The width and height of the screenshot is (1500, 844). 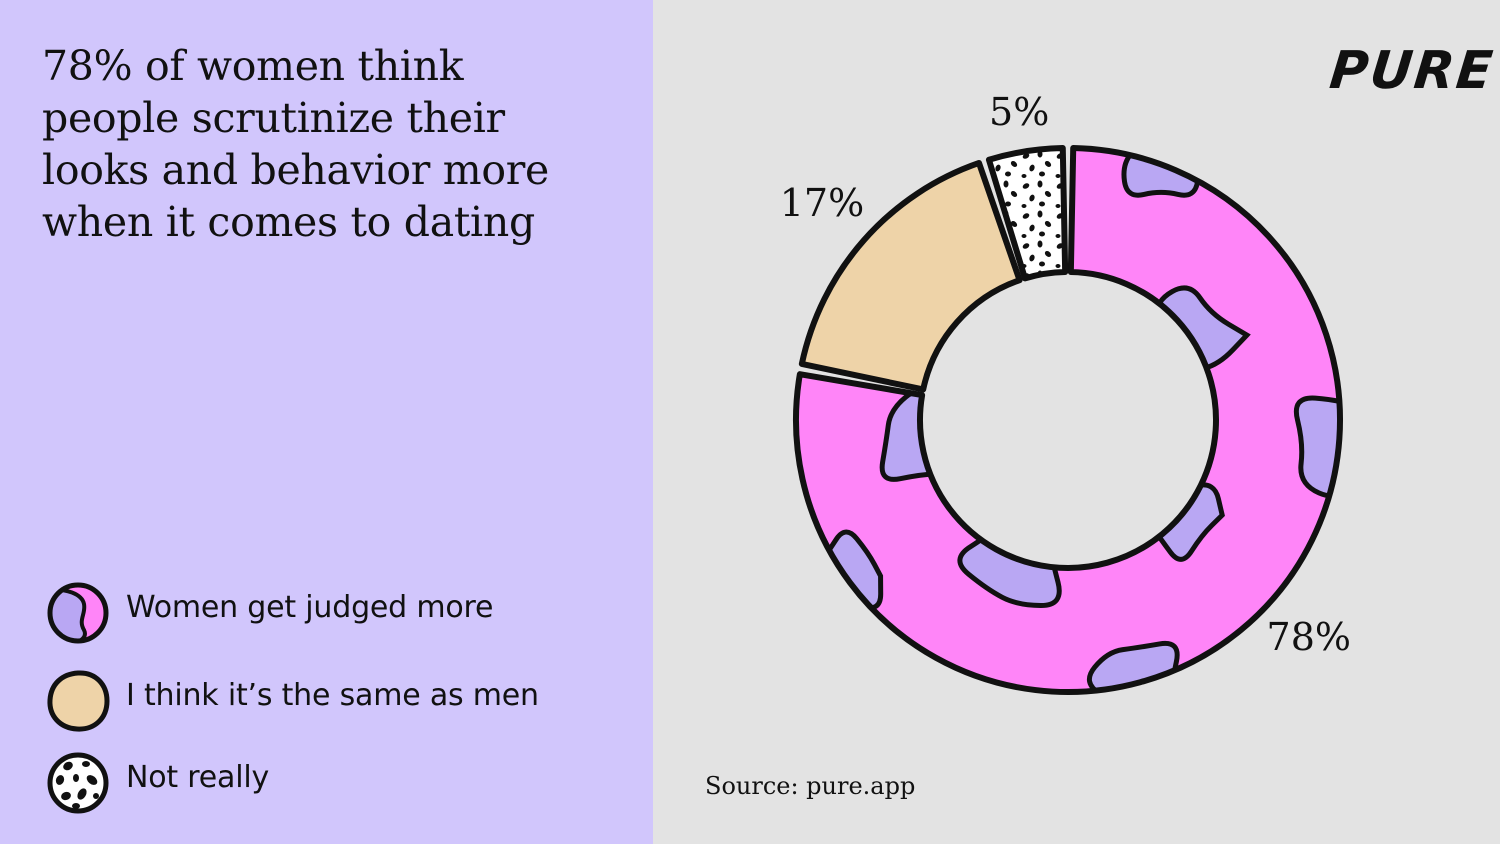 What do you see at coordinates (822, 203) in the screenshot?
I see `data-label-same-as-men: 17%` at bounding box center [822, 203].